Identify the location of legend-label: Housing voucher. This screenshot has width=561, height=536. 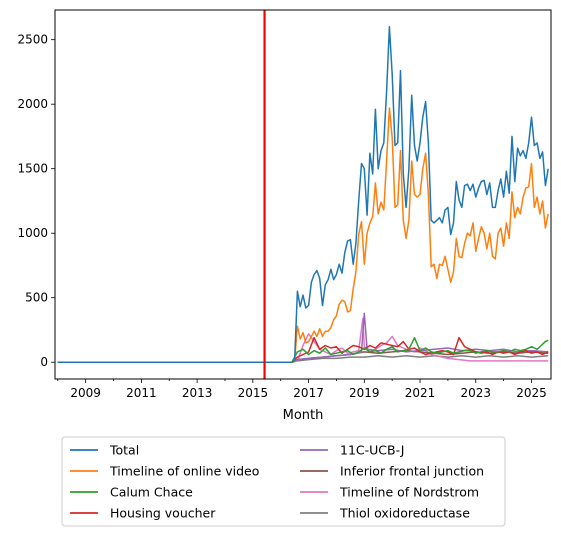
(163, 513).